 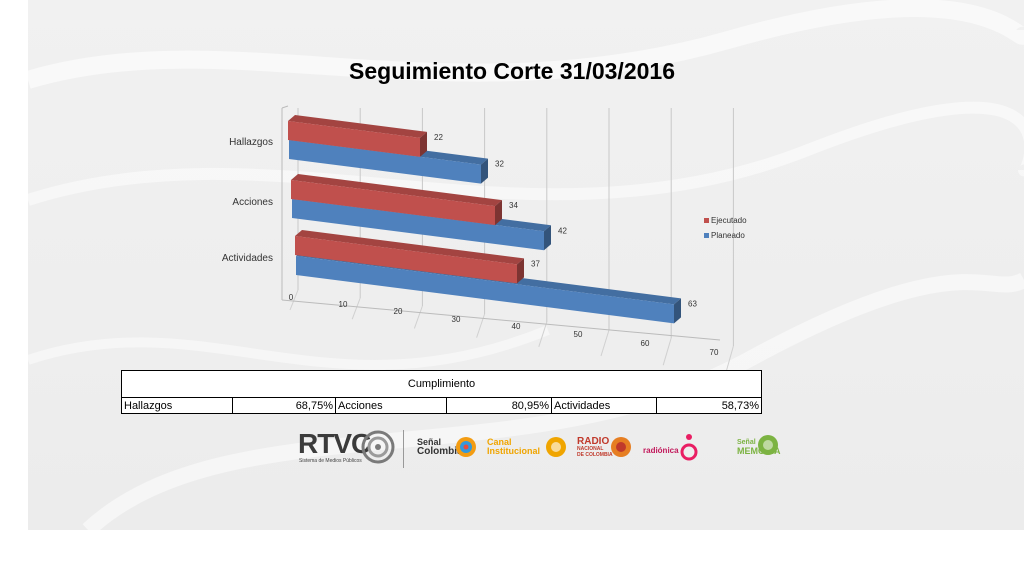 I want to click on data-label: 37, so click(x=535, y=263).